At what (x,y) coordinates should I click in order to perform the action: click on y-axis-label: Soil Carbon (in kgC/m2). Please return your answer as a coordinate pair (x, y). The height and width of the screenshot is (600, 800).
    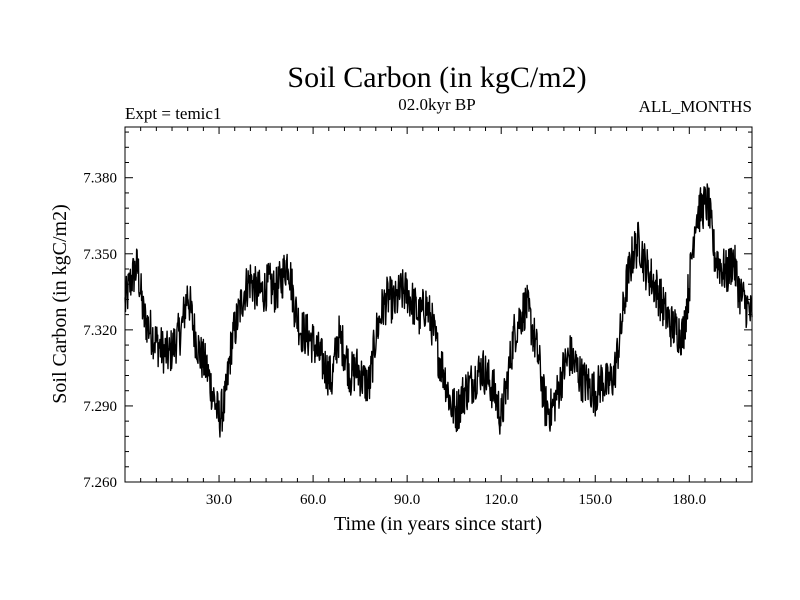
    Looking at the image, I should click on (60, 303).